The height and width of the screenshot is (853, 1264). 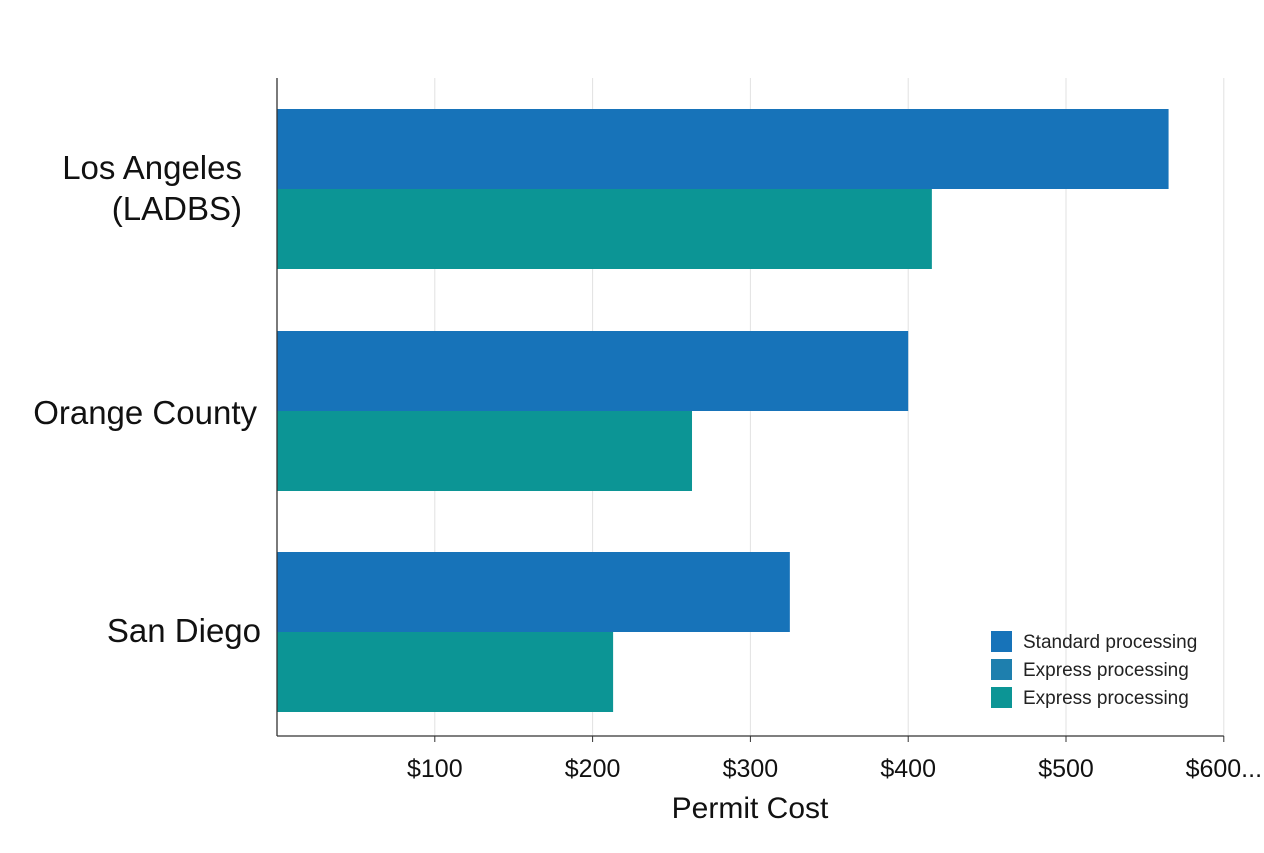 I want to click on category-labels: Los Angeles (LADBS) Orange County San Diego, so click(x=147, y=399).